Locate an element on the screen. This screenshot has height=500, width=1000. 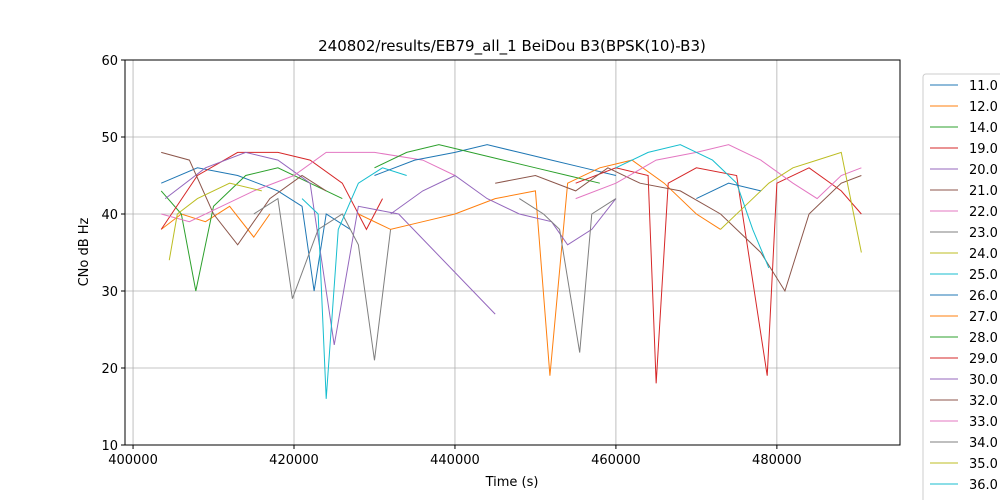
legend-label: 12.0 is located at coordinates (983, 107).